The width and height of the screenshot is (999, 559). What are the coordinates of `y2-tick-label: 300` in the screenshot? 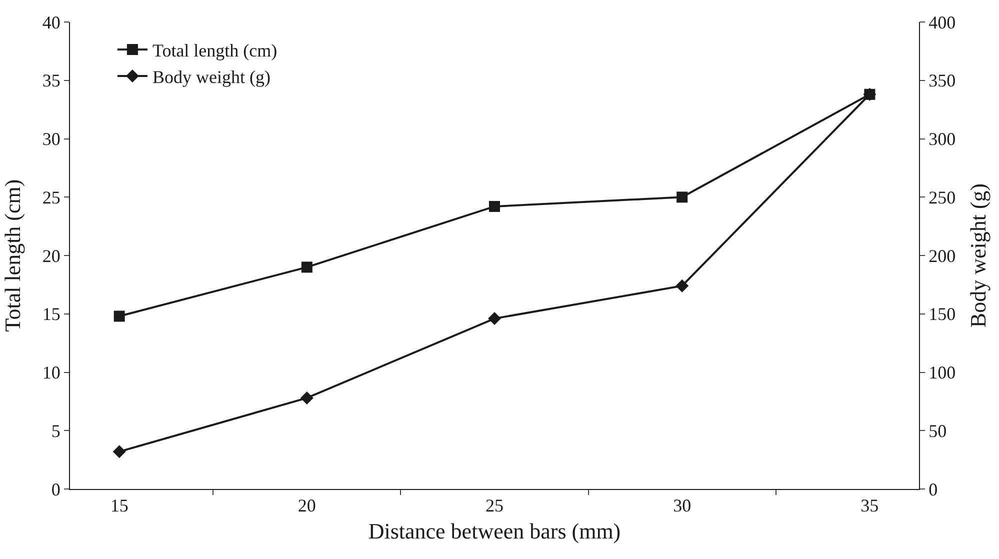 It's located at (942, 139).